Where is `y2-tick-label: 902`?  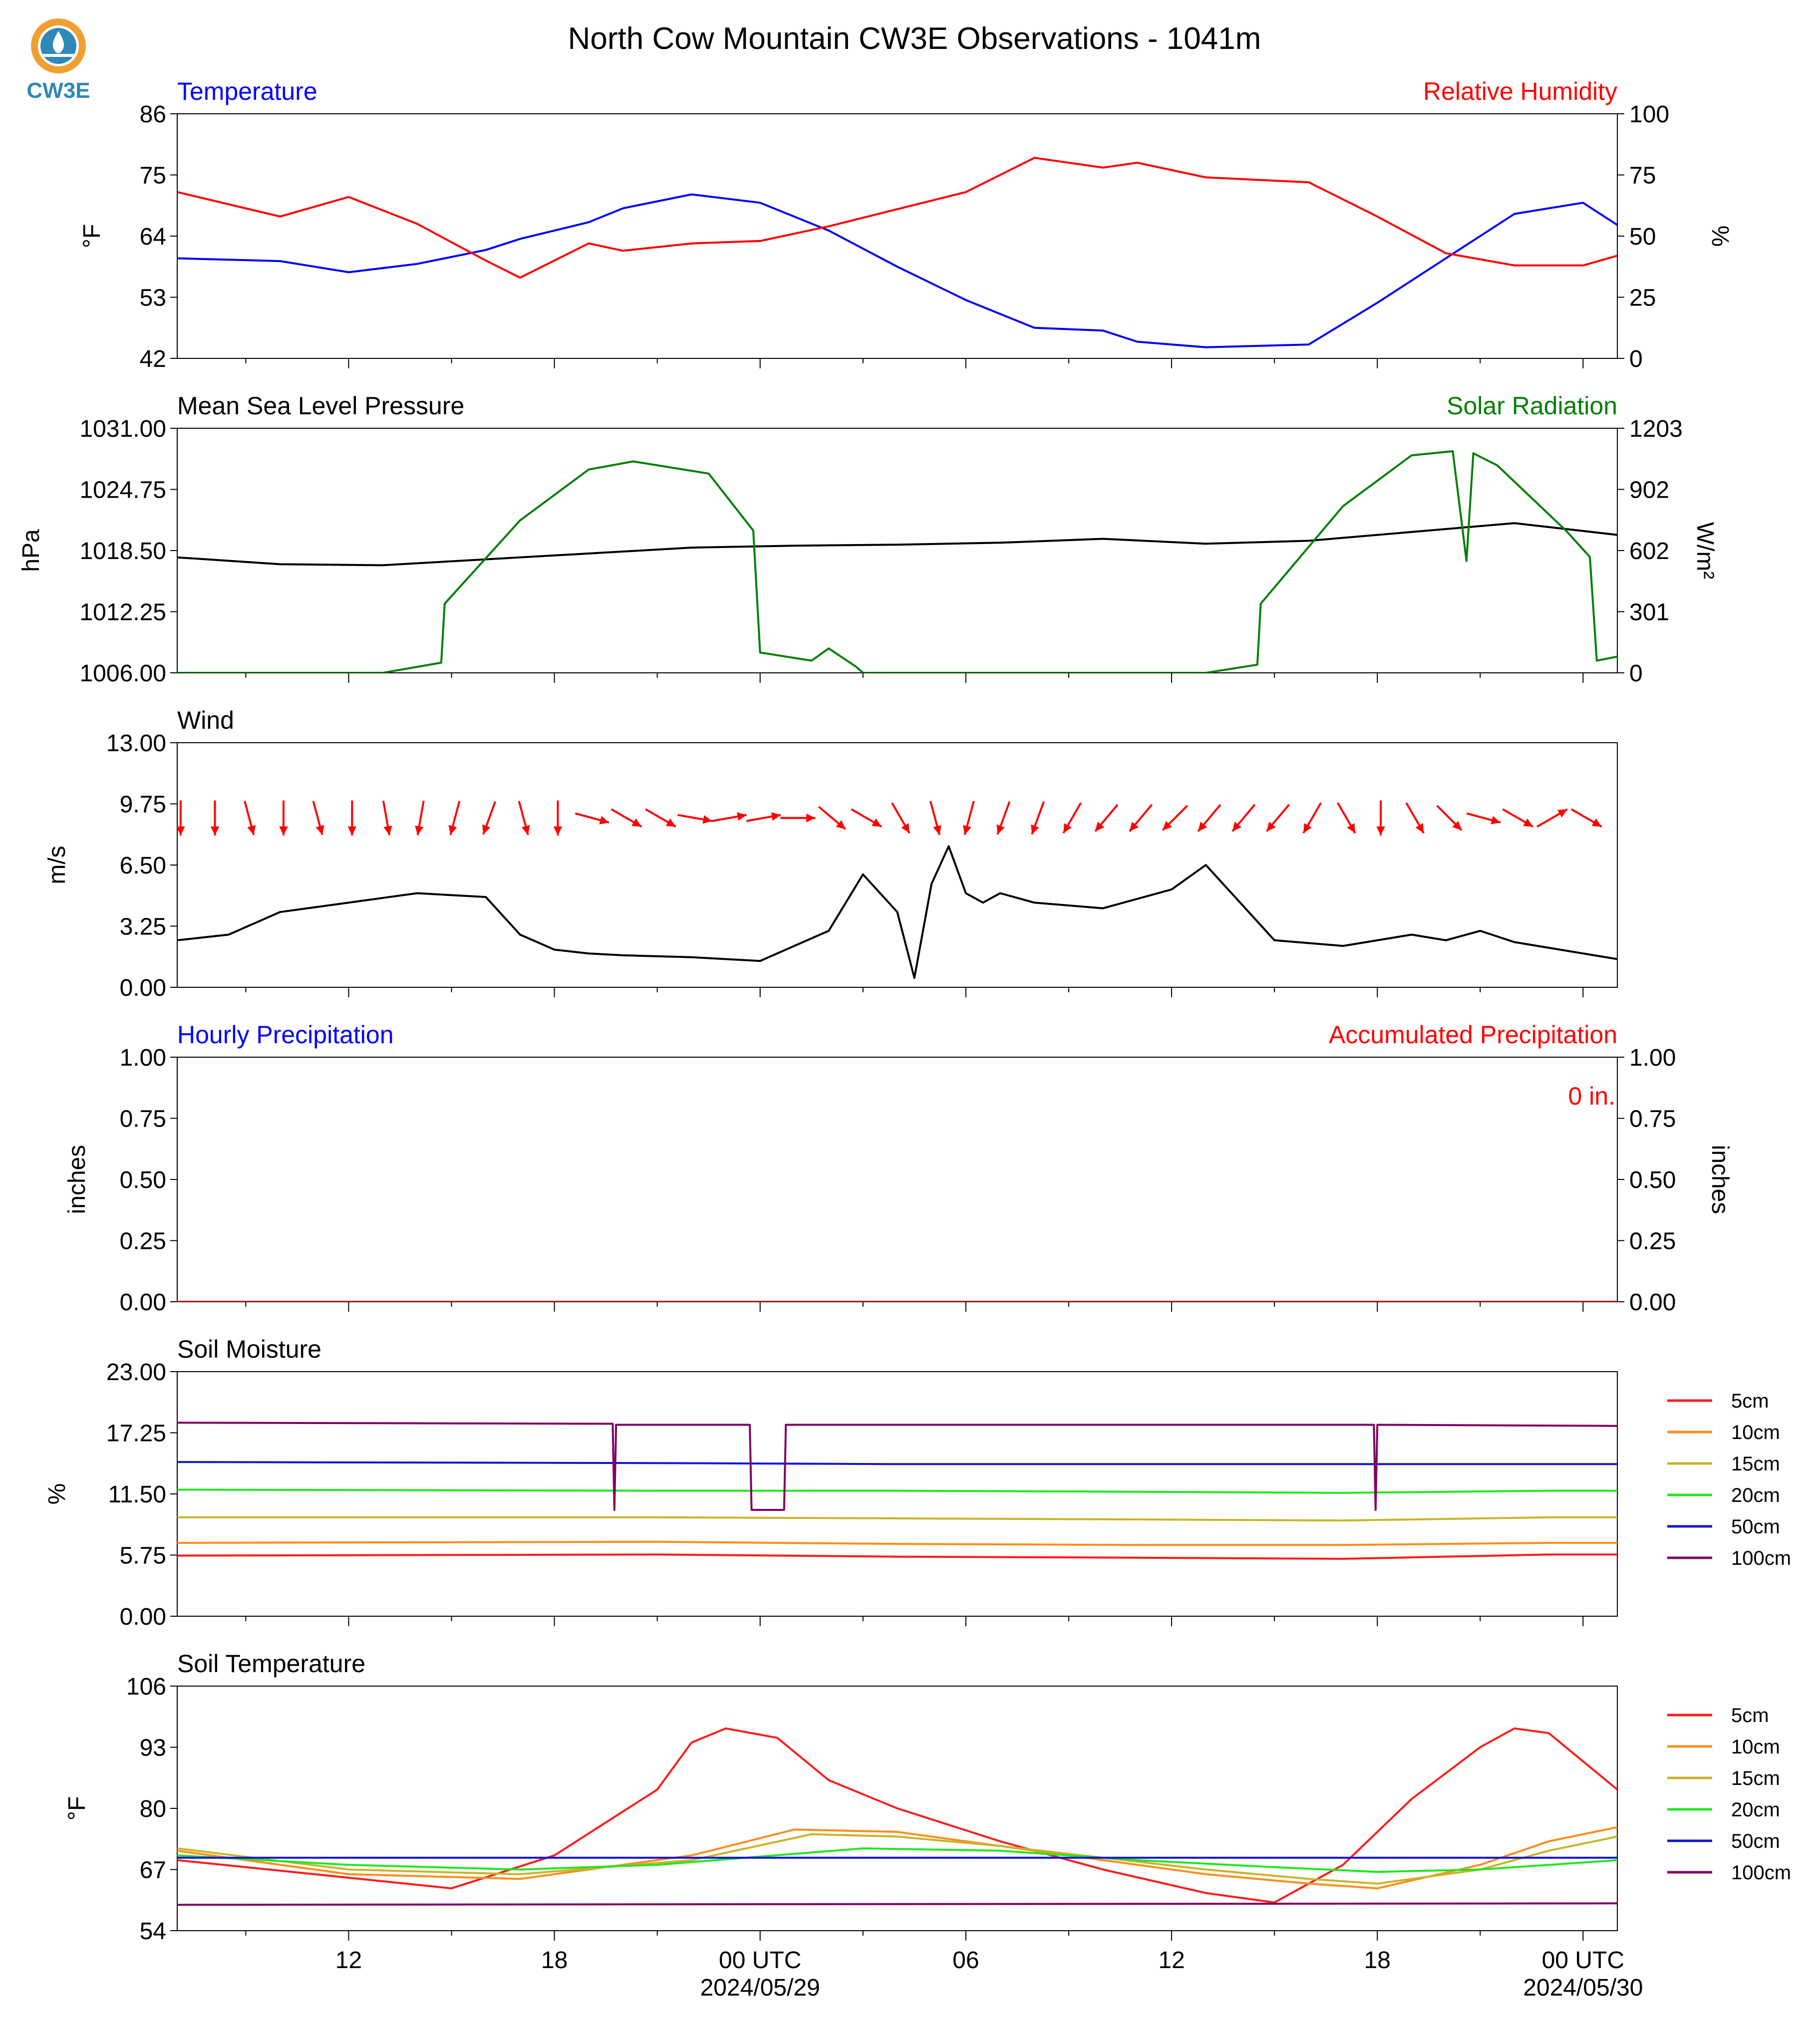 y2-tick-label: 902 is located at coordinates (1649, 490).